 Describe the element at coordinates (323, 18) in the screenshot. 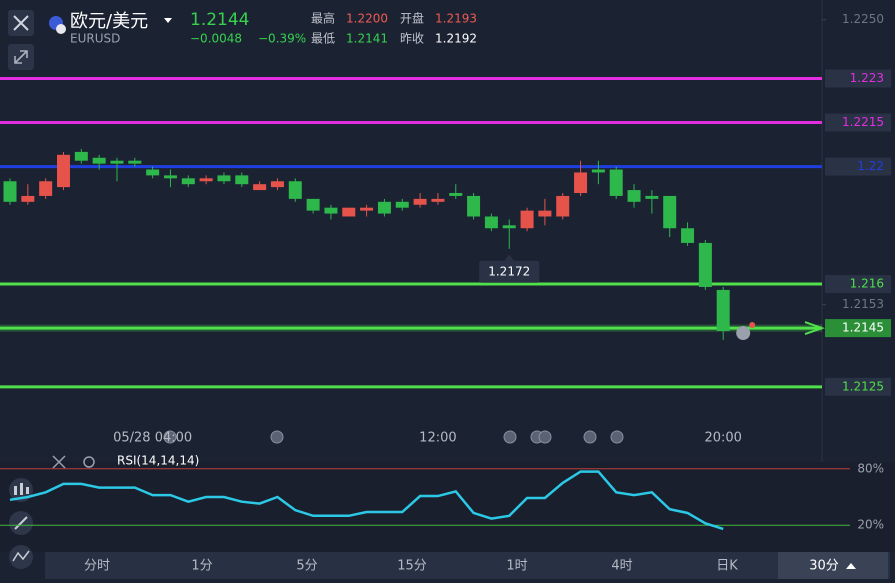

I see `stat-label: 最高` at that location.